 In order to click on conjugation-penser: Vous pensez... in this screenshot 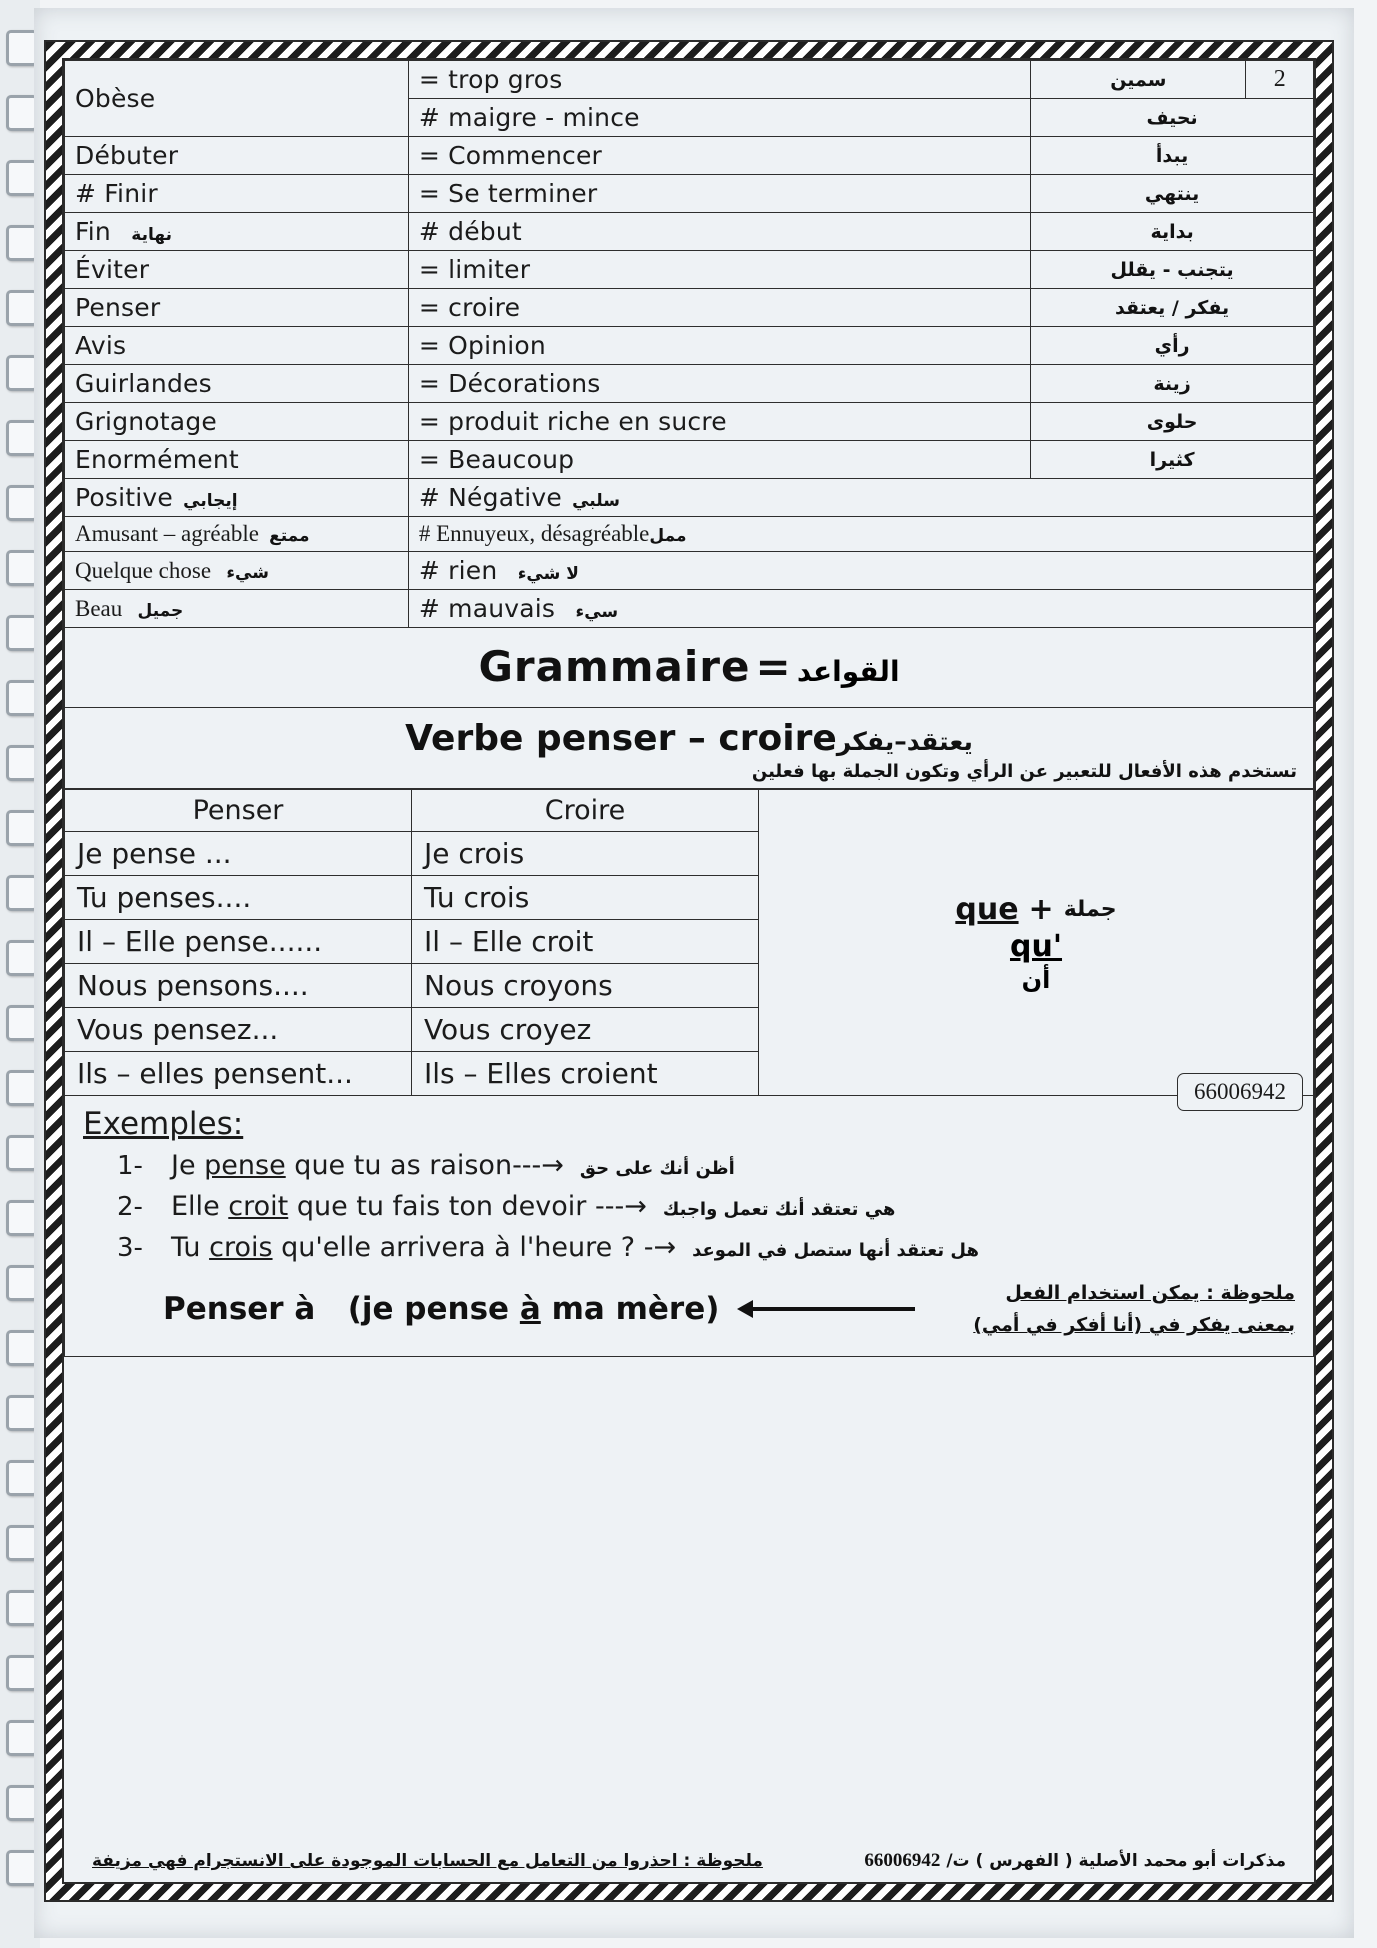, I will do `click(238, 1029)`.